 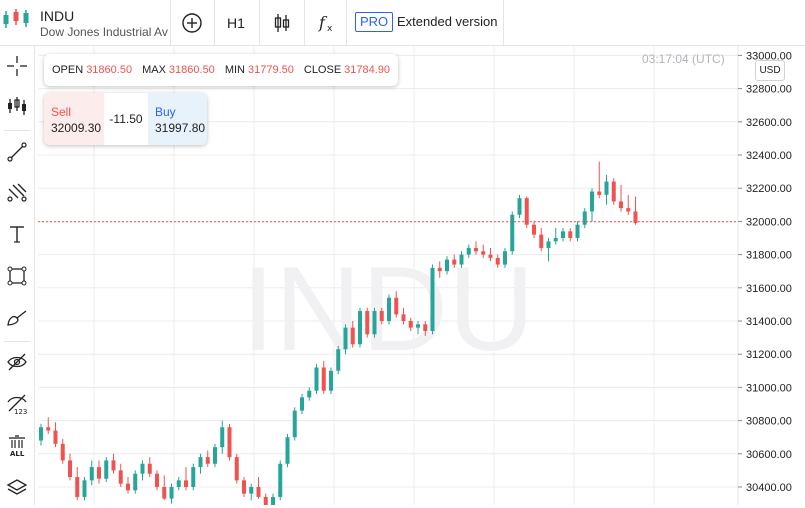 I want to click on crosshair-tool, so click(x=17, y=66).